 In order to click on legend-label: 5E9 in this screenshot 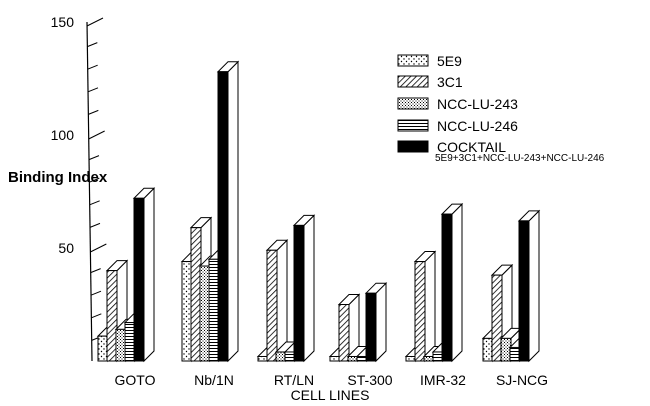, I will do `click(449, 61)`.